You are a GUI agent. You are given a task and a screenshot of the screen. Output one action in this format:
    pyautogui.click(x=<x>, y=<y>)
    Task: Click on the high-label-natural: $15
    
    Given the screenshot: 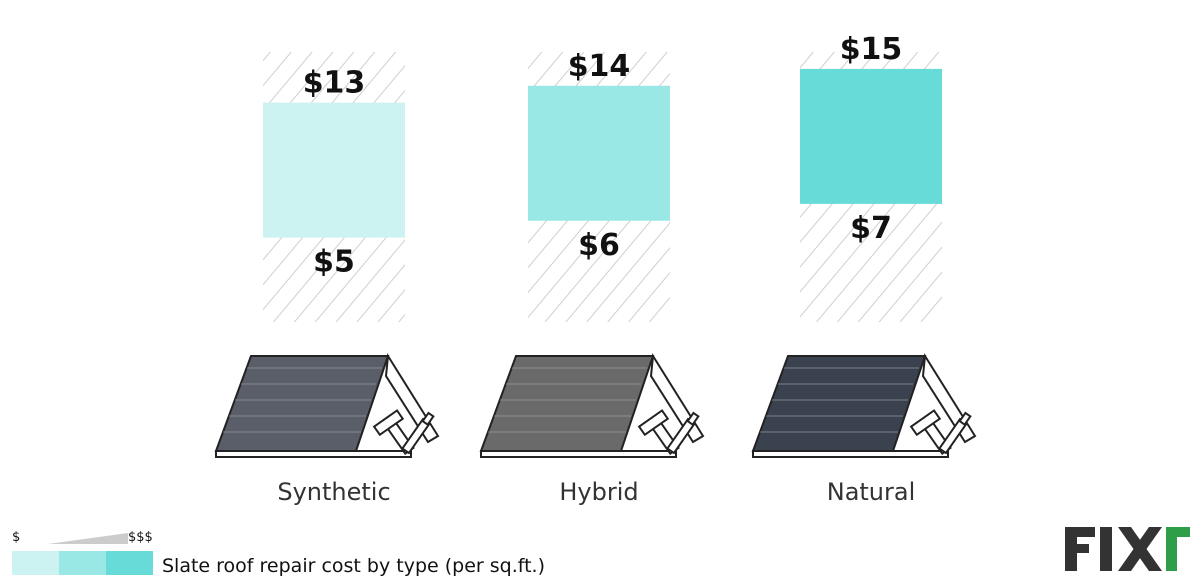 What is the action you would take?
    pyautogui.click(x=871, y=49)
    